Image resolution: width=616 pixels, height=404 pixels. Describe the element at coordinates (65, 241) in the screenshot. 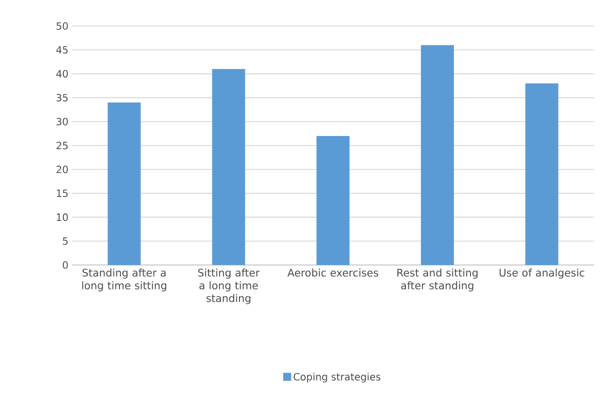

I see `y-tick-label: 5` at that location.